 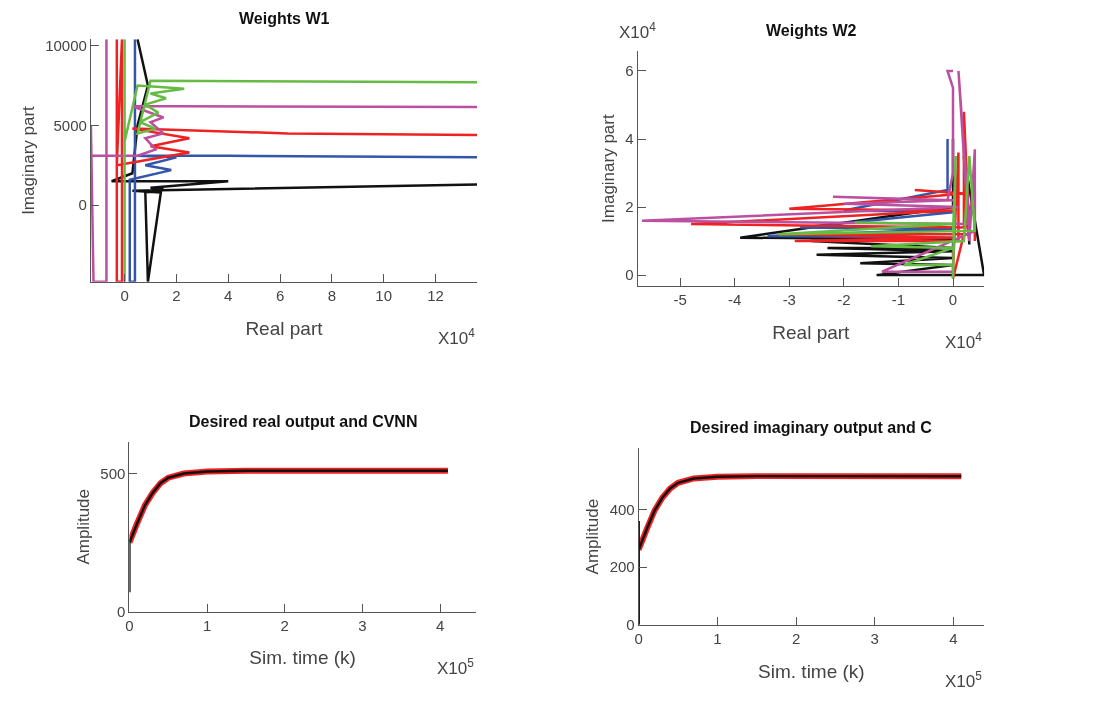 What do you see at coordinates (622, 567) in the screenshot?
I see `y-tick-label: 200` at bounding box center [622, 567].